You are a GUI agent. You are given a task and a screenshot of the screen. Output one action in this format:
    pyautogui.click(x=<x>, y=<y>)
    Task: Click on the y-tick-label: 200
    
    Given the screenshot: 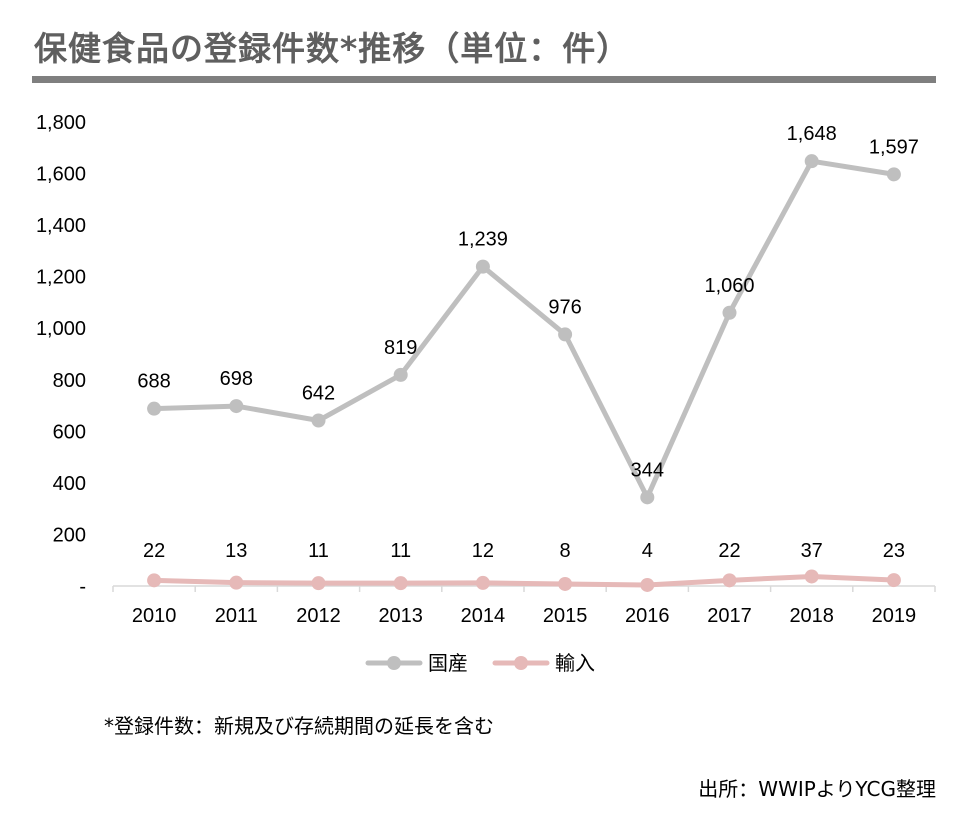 What is the action you would take?
    pyautogui.click(x=69, y=535)
    